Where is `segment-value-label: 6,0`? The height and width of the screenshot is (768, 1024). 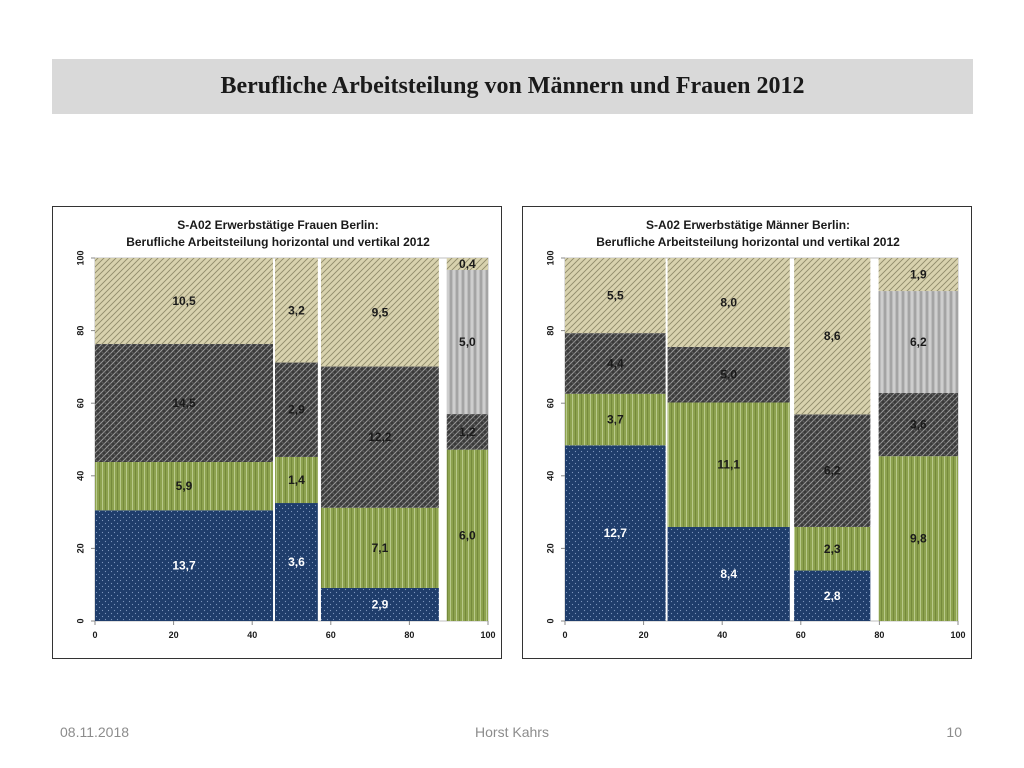
segment-value-label: 6,0 is located at coordinates (467, 535).